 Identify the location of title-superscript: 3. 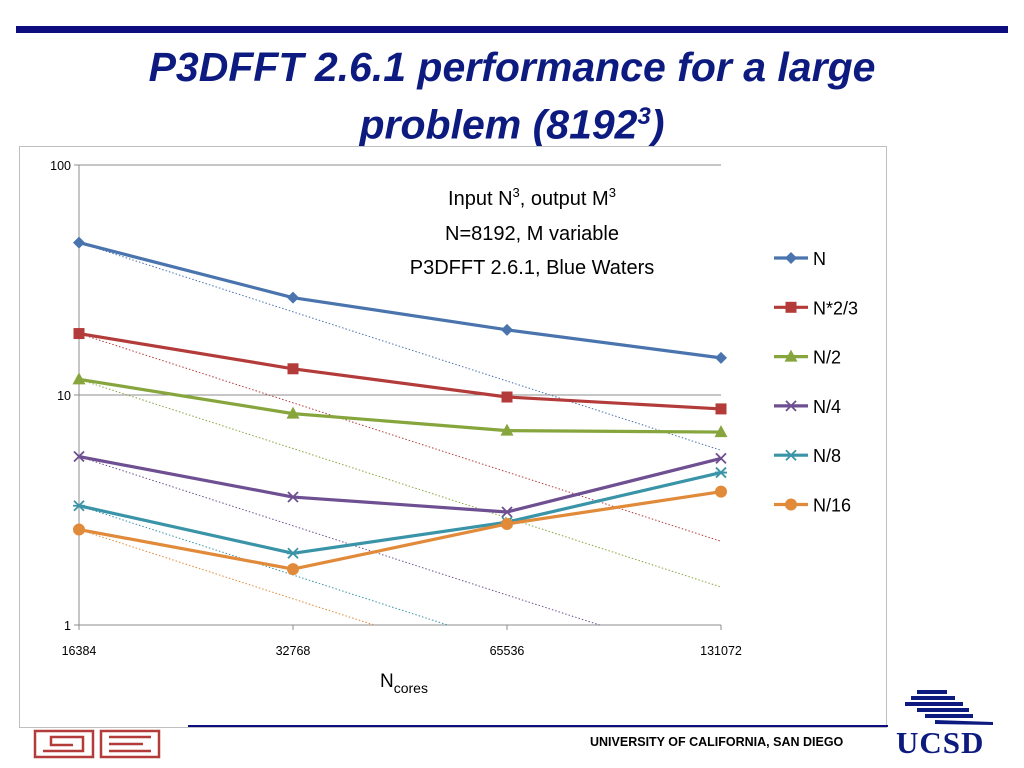
(644, 116).